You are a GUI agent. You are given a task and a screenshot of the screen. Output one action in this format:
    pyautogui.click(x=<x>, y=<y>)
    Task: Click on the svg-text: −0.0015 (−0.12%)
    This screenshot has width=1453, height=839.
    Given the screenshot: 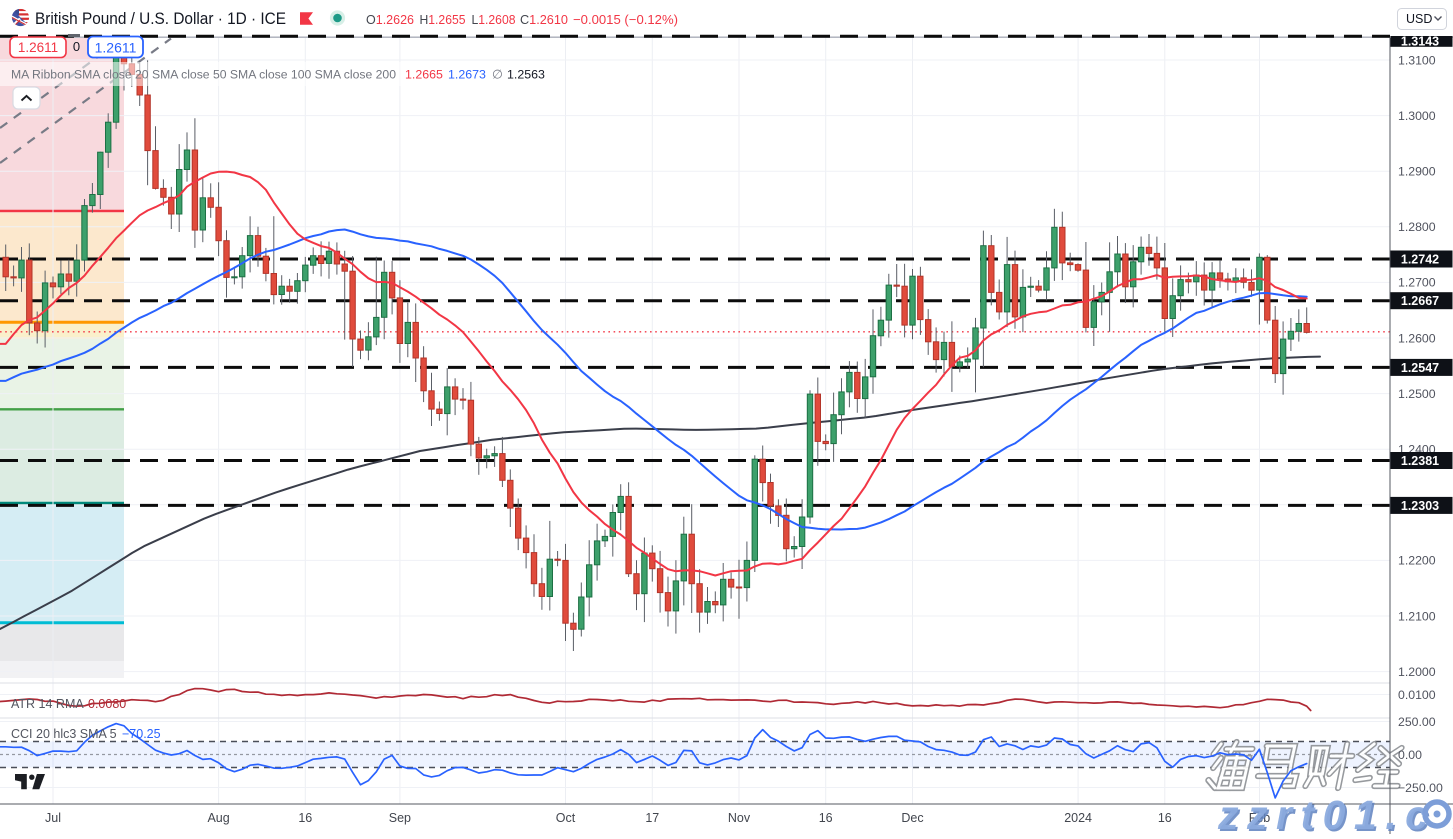 What is the action you would take?
    pyautogui.click(x=625, y=19)
    